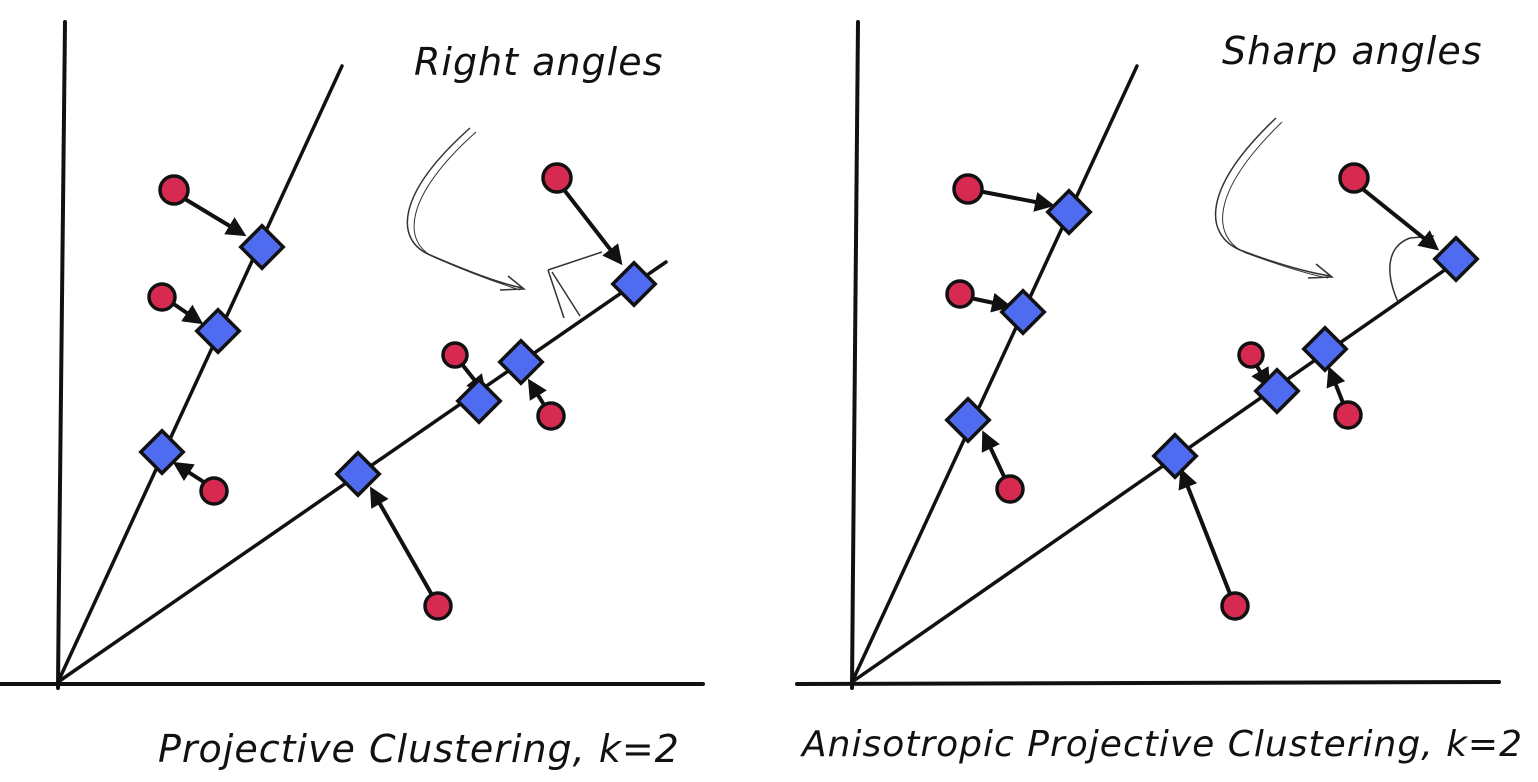 The height and width of the screenshot is (782, 1538). What do you see at coordinates (575, 285) in the screenshot?
I see `left-right-angle-marker` at bounding box center [575, 285].